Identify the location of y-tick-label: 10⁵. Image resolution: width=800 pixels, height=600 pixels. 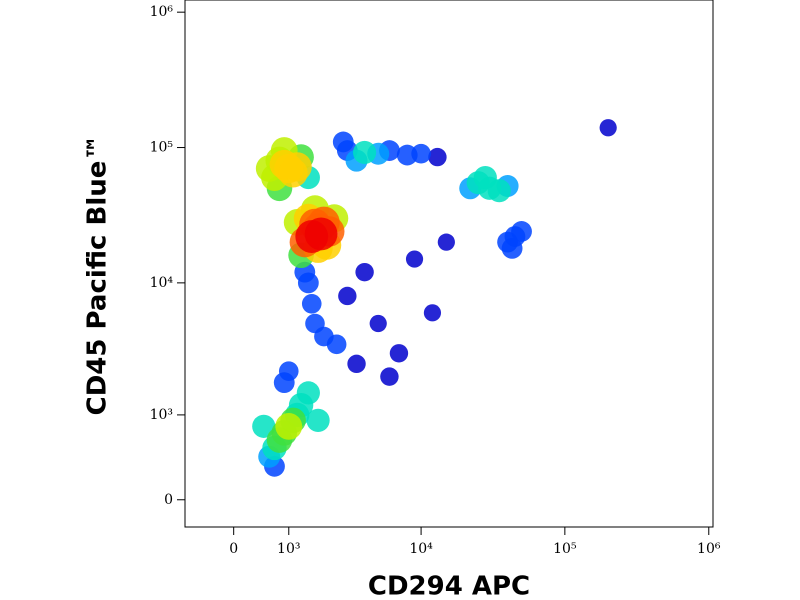
(162, 148).